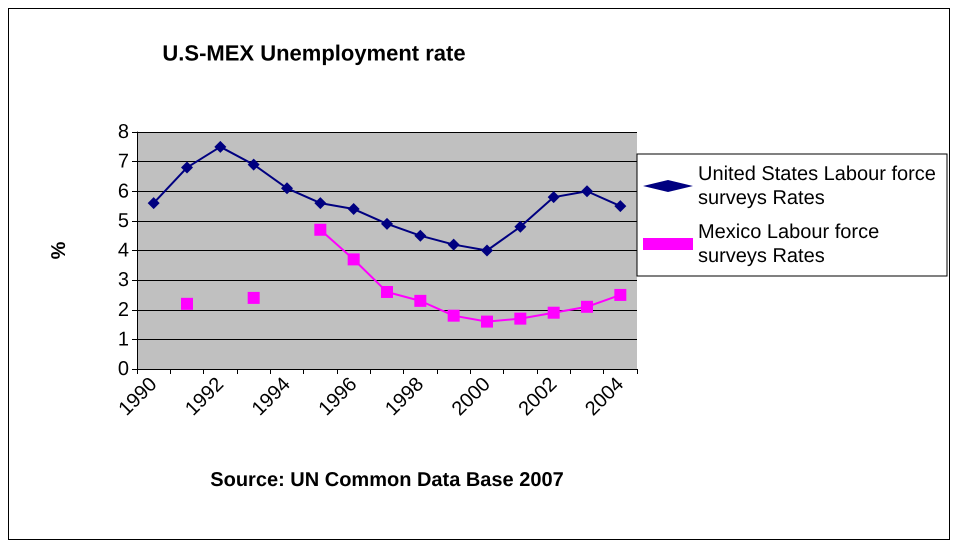 This screenshot has height=546, width=958. What do you see at coordinates (314, 53) in the screenshot?
I see `chart-title: U.S-MEX Unemployment rate` at bounding box center [314, 53].